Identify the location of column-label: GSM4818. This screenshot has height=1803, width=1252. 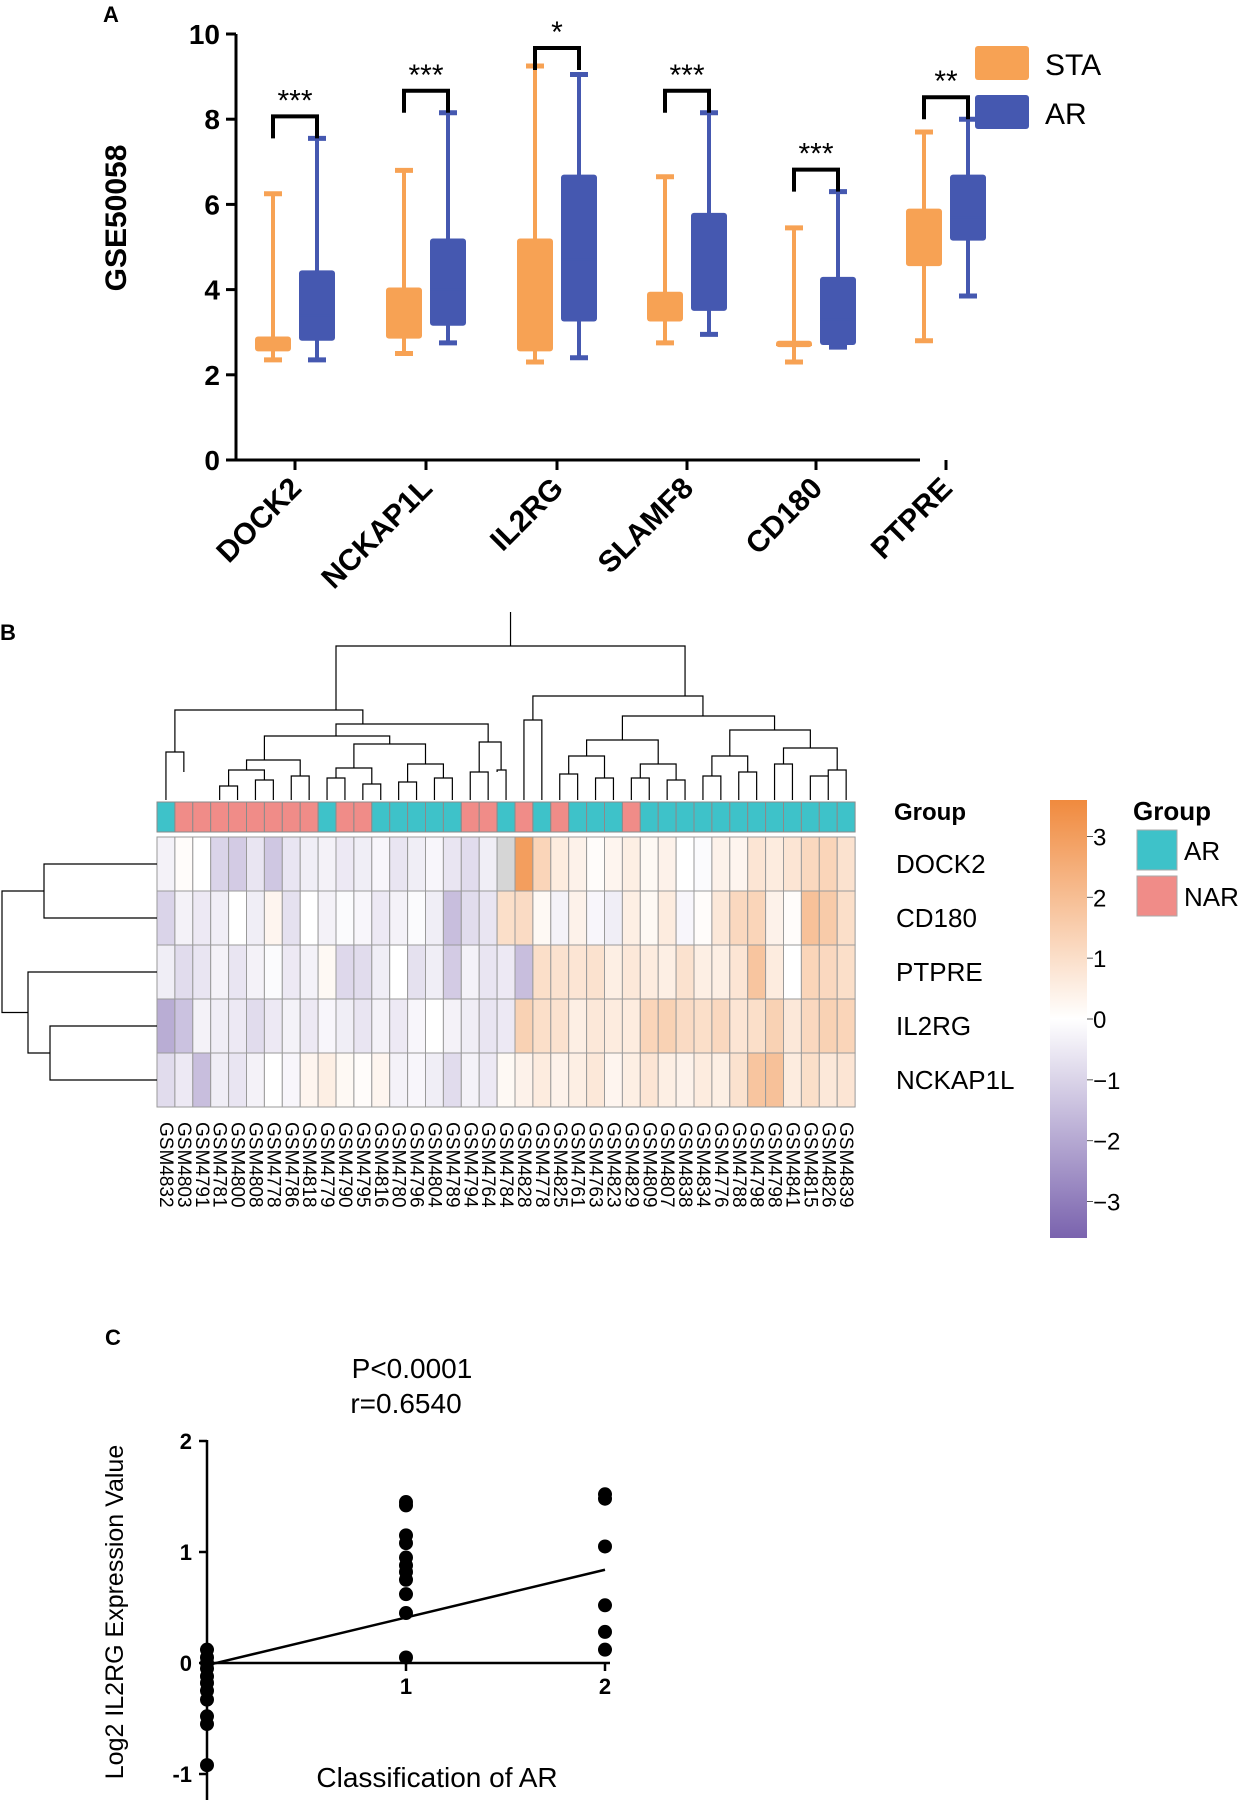
(308, 1165).